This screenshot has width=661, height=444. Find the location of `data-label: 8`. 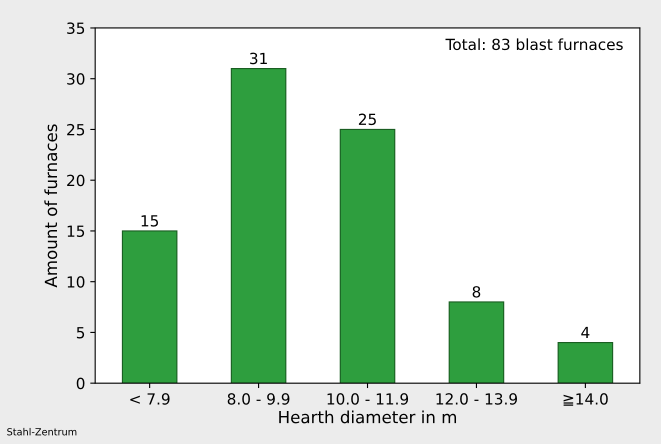

data-label: 8 is located at coordinates (476, 292).